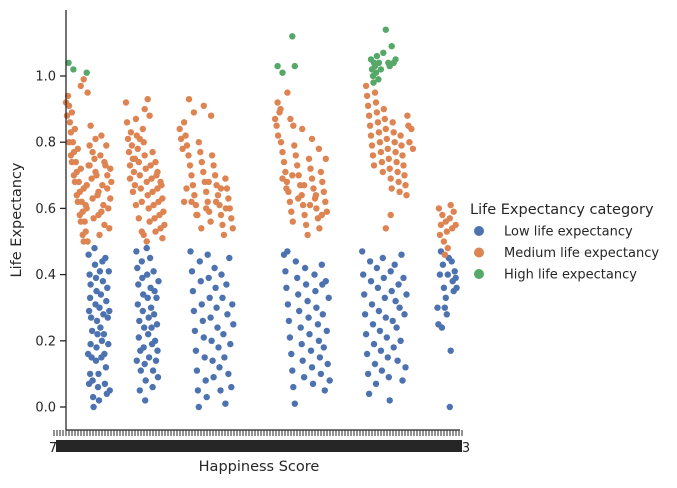 The height and width of the screenshot is (488, 677). What do you see at coordinates (45, 341) in the screenshot?
I see `y-tick-label: 0.2` at bounding box center [45, 341].